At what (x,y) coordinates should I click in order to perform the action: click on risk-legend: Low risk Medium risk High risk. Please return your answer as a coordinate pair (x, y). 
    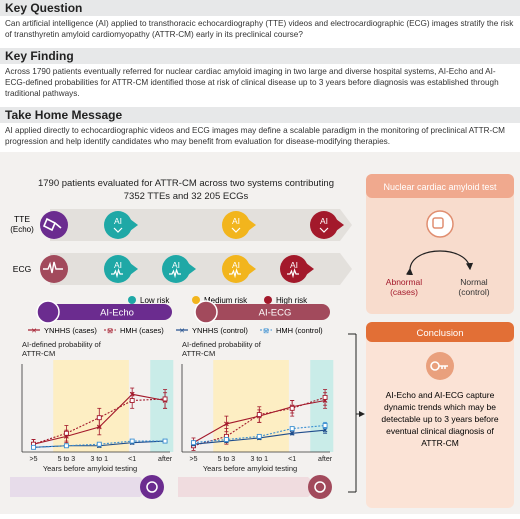
    Looking at the image, I should click on (218, 300).